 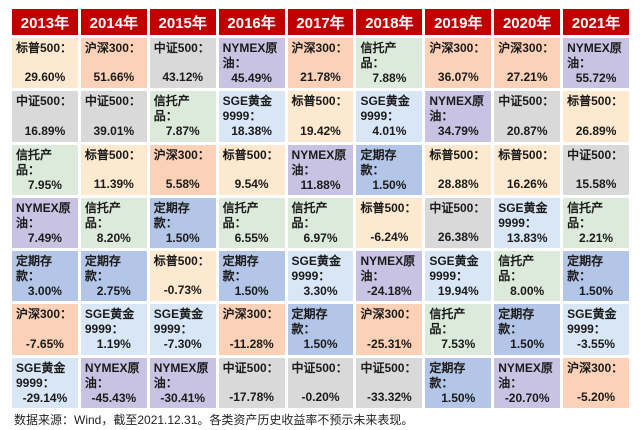 What do you see at coordinates (113, 169) in the screenshot?
I see `table-cell: 标普500： 11.39%` at bounding box center [113, 169].